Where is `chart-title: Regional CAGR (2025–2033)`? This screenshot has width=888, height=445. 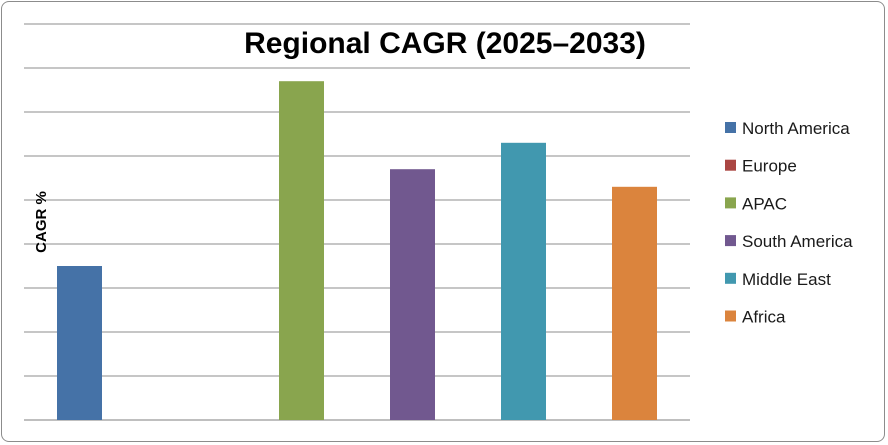
chart-title: Regional CAGR (2025–2033) is located at coordinates (445, 43).